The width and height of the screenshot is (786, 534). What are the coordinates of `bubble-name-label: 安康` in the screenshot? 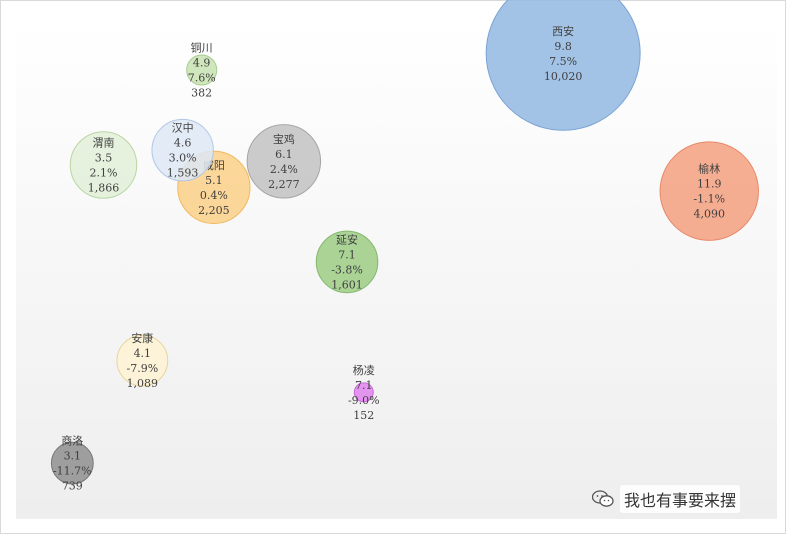 It's located at (142, 338).